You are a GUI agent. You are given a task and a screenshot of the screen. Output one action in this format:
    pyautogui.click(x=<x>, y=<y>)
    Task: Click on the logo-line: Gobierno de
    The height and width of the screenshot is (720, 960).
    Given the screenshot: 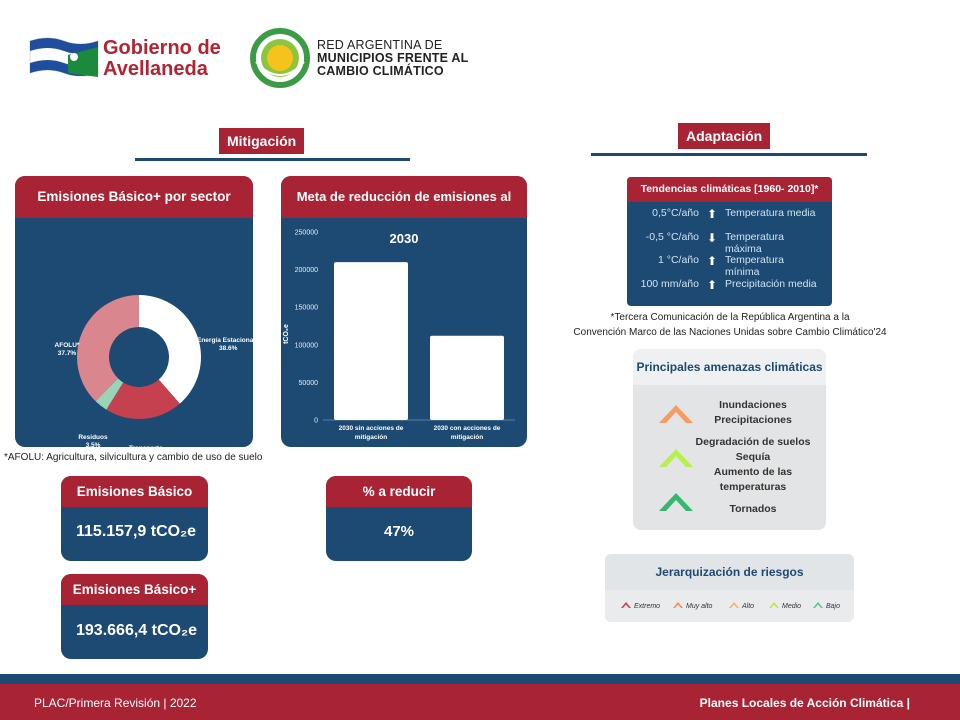 What is the action you would take?
    pyautogui.click(x=162, y=48)
    